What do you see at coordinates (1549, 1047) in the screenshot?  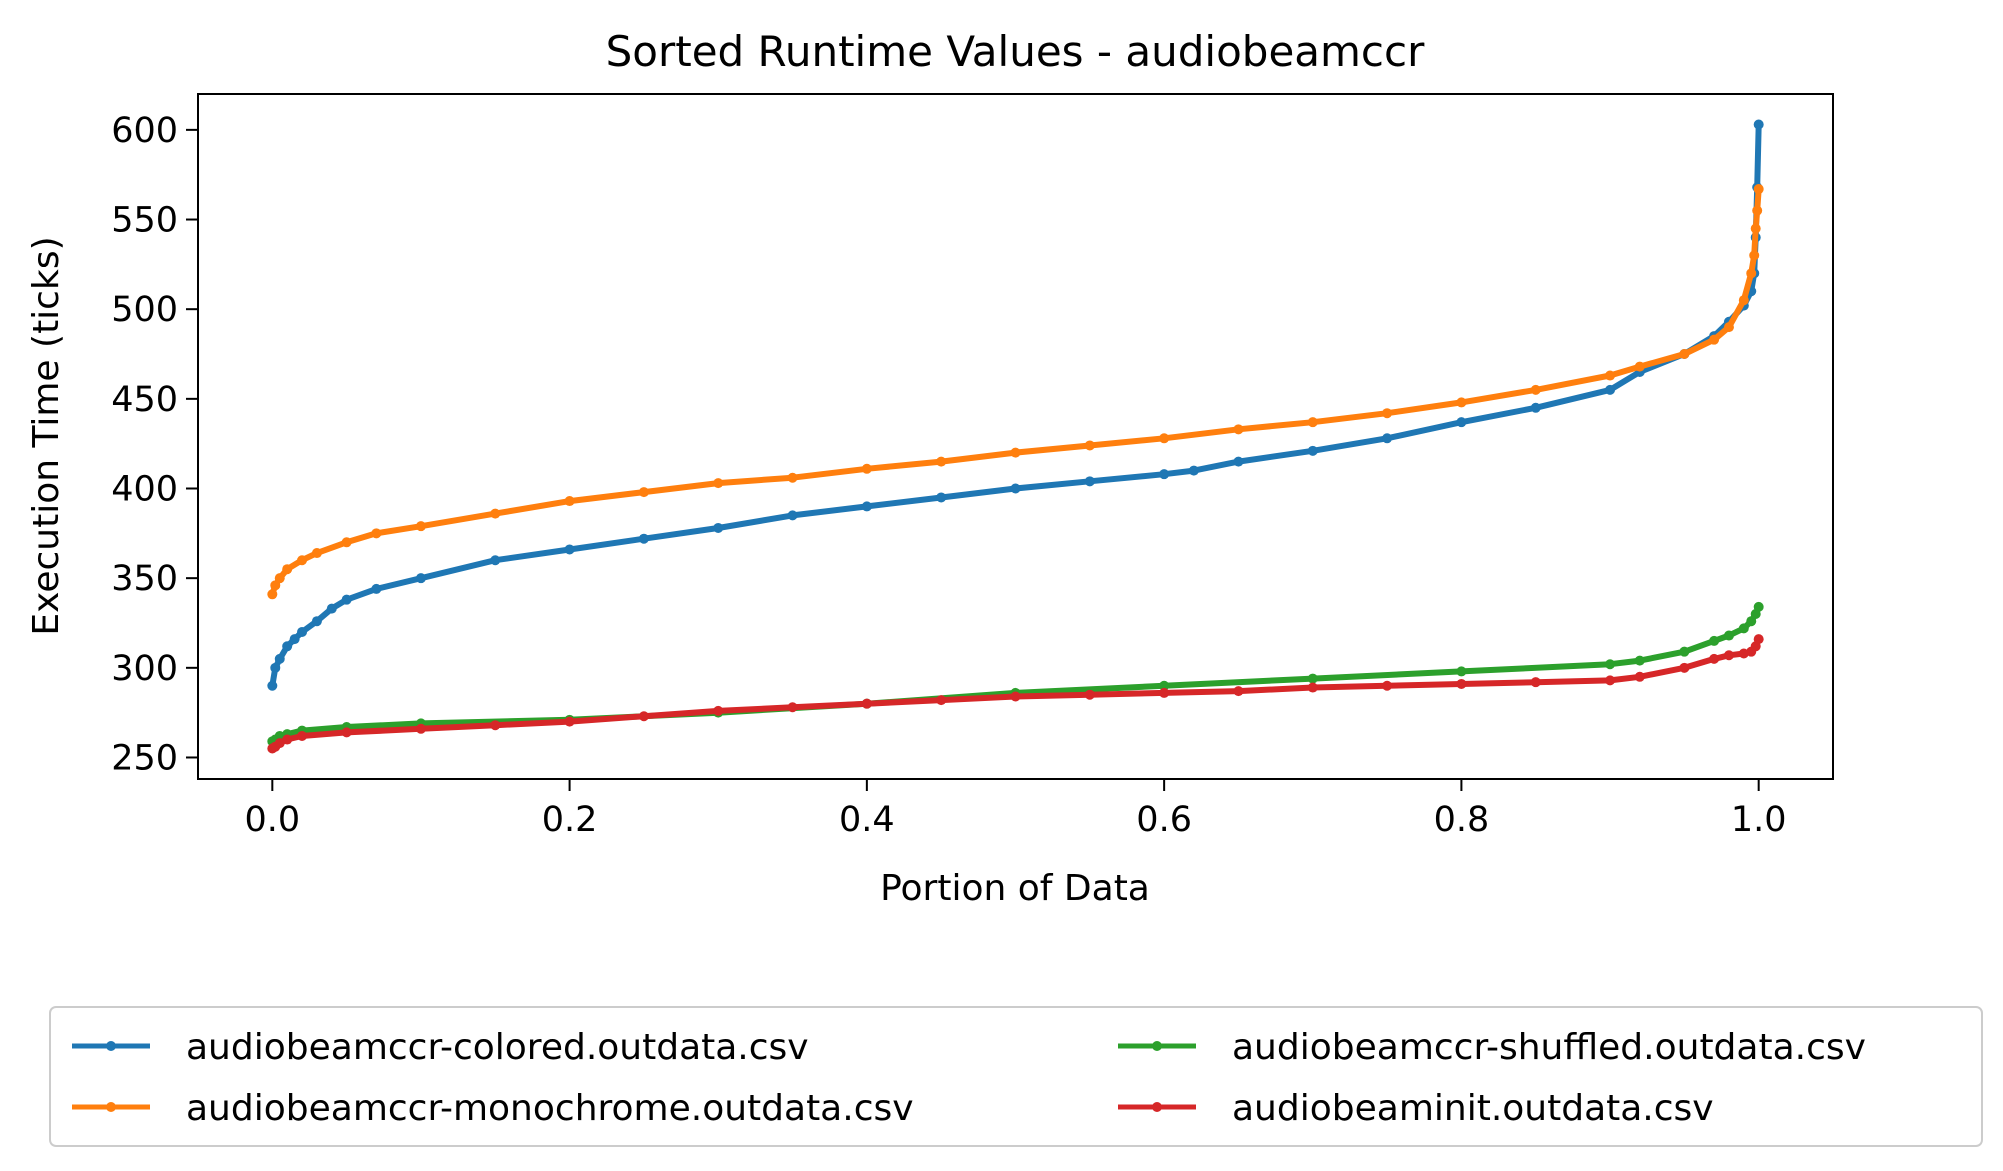 I see `legend-label: audiobeamccr-shuffled.outdata.csv` at bounding box center [1549, 1047].